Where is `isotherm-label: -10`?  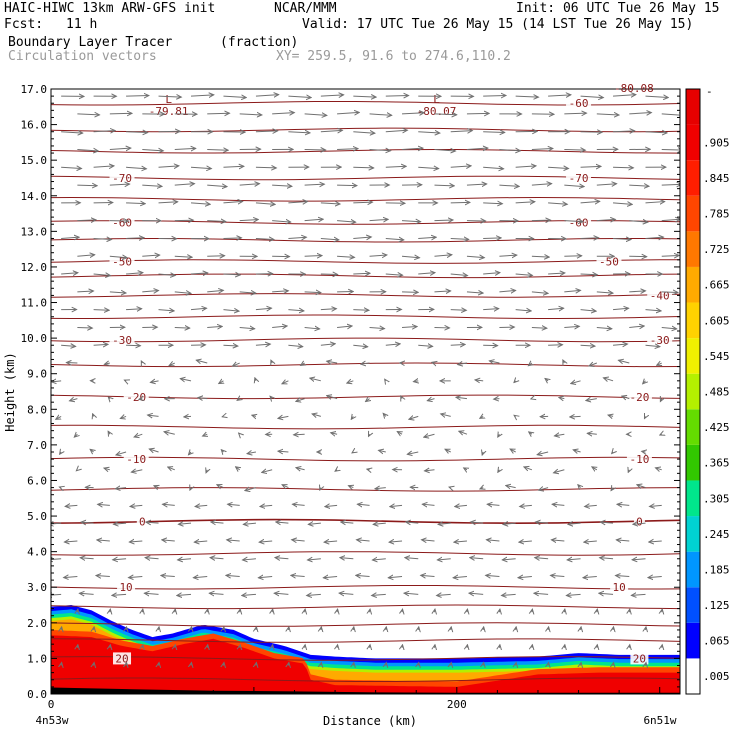
isotherm-label: -10 is located at coordinates (136, 459).